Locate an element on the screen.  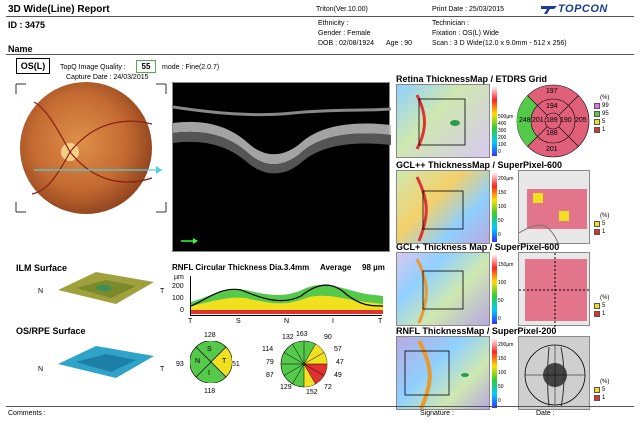
ilm-t-label: T is located at coordinates (162, 291).